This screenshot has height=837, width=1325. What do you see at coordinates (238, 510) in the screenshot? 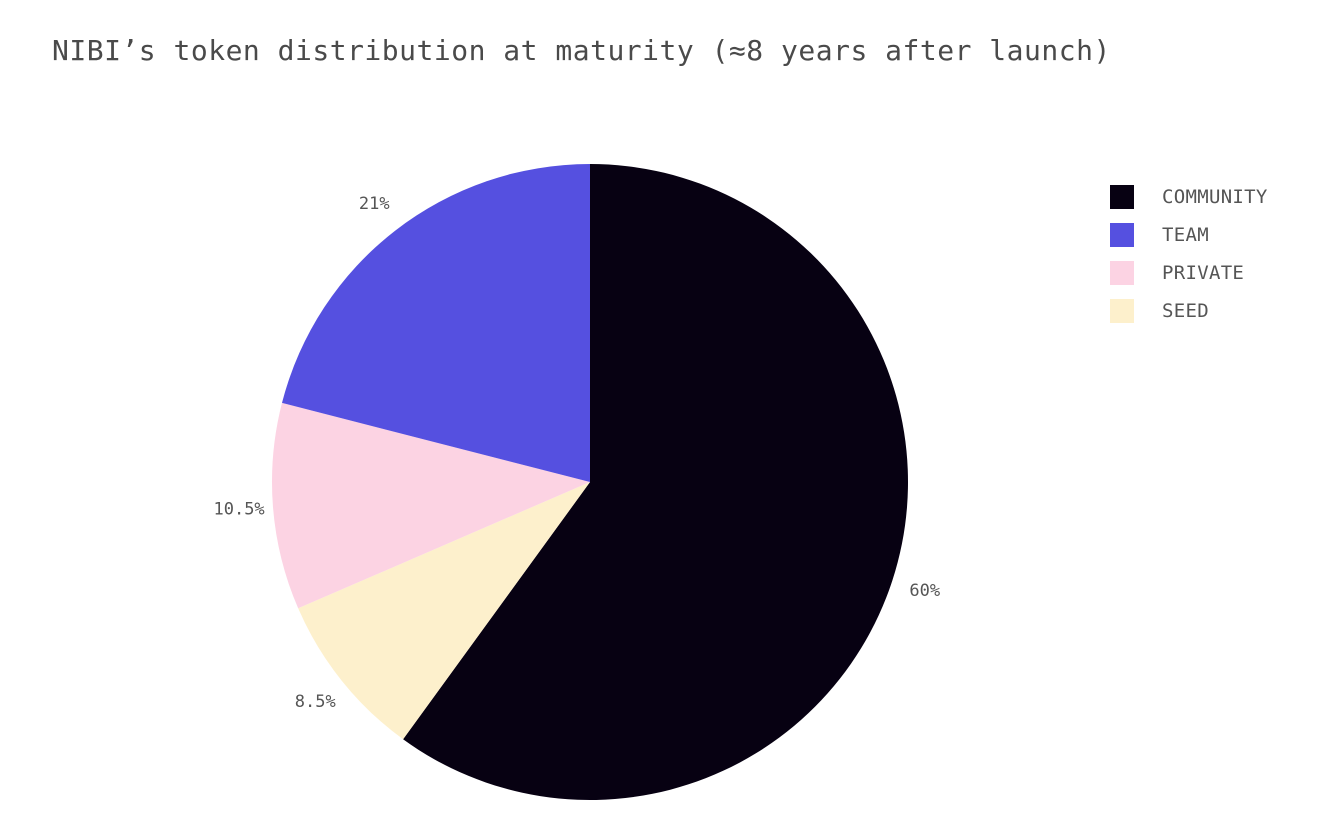
I see `data-label-private: 10.5%` at bounding box center [238, 510].